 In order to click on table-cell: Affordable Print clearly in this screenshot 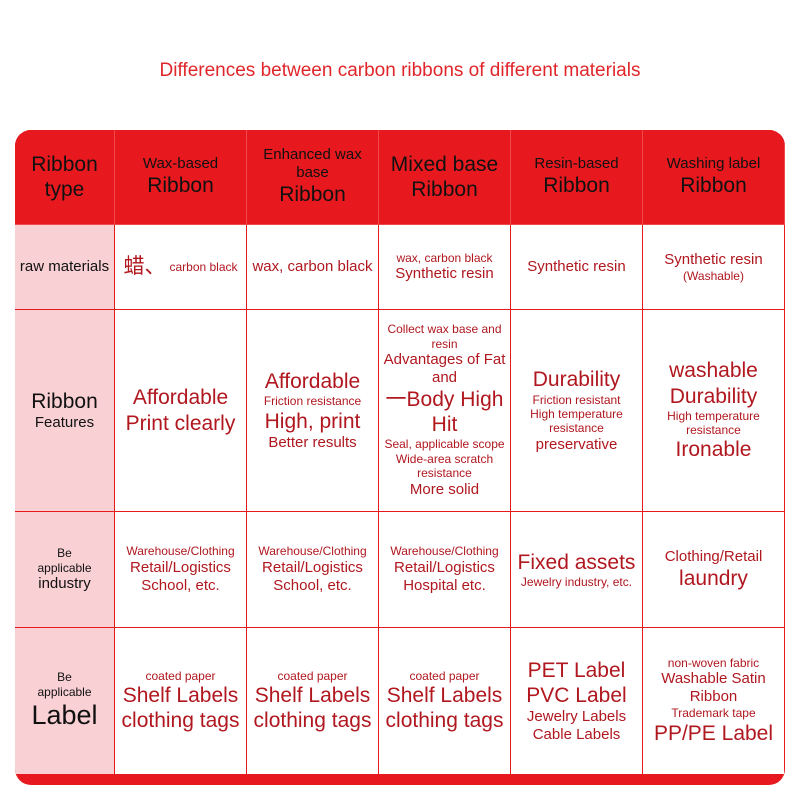, I will do `click(181, 411)`.